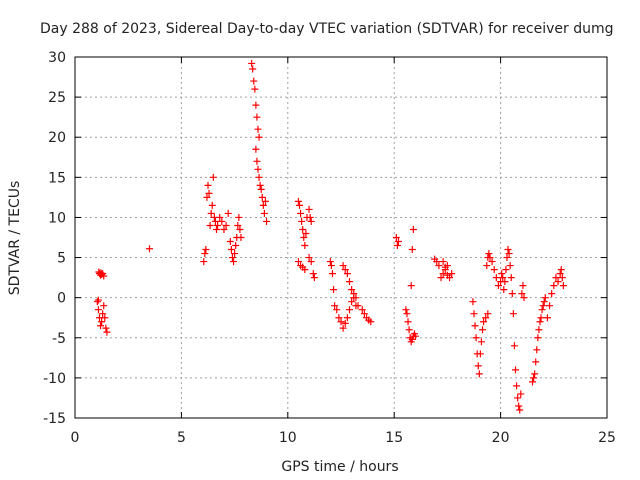 Image resolution: width=640 pixels, height=480 pixels. I want to click on x-axis-label: GPS time / hours, so click(339, 467).